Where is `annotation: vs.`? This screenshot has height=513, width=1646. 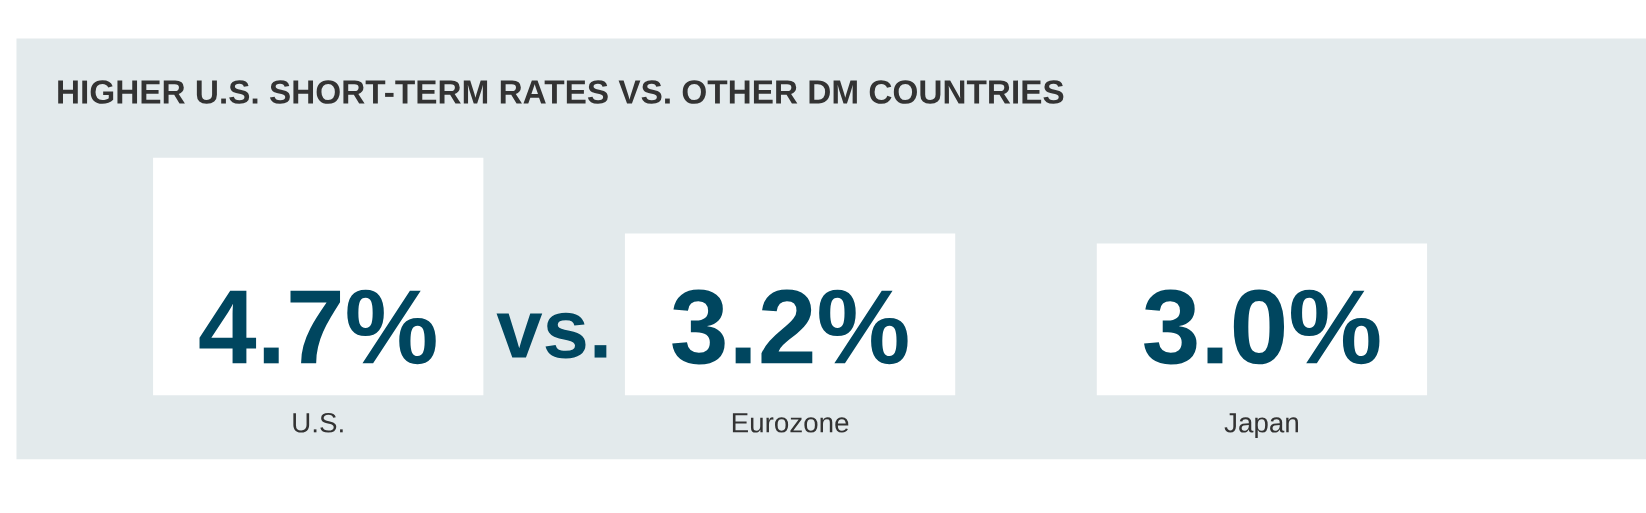 annotation: vs. is located at coordinates (551, 335).